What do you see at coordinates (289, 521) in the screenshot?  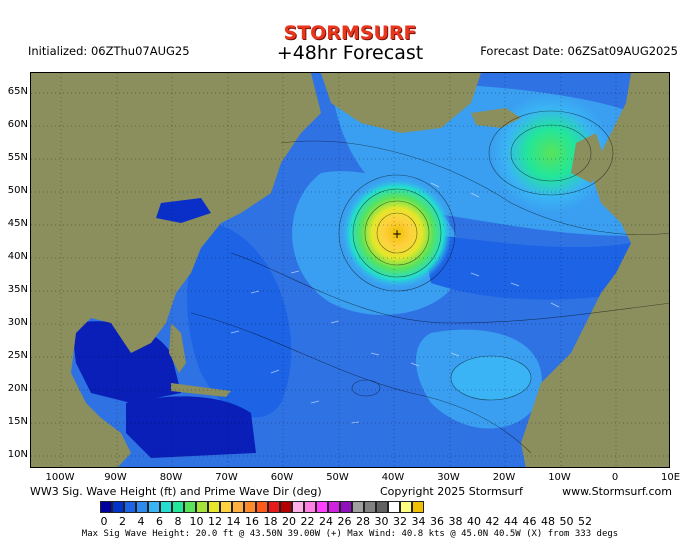 I see `scale-label: 20` at bounding box center [289, 521].